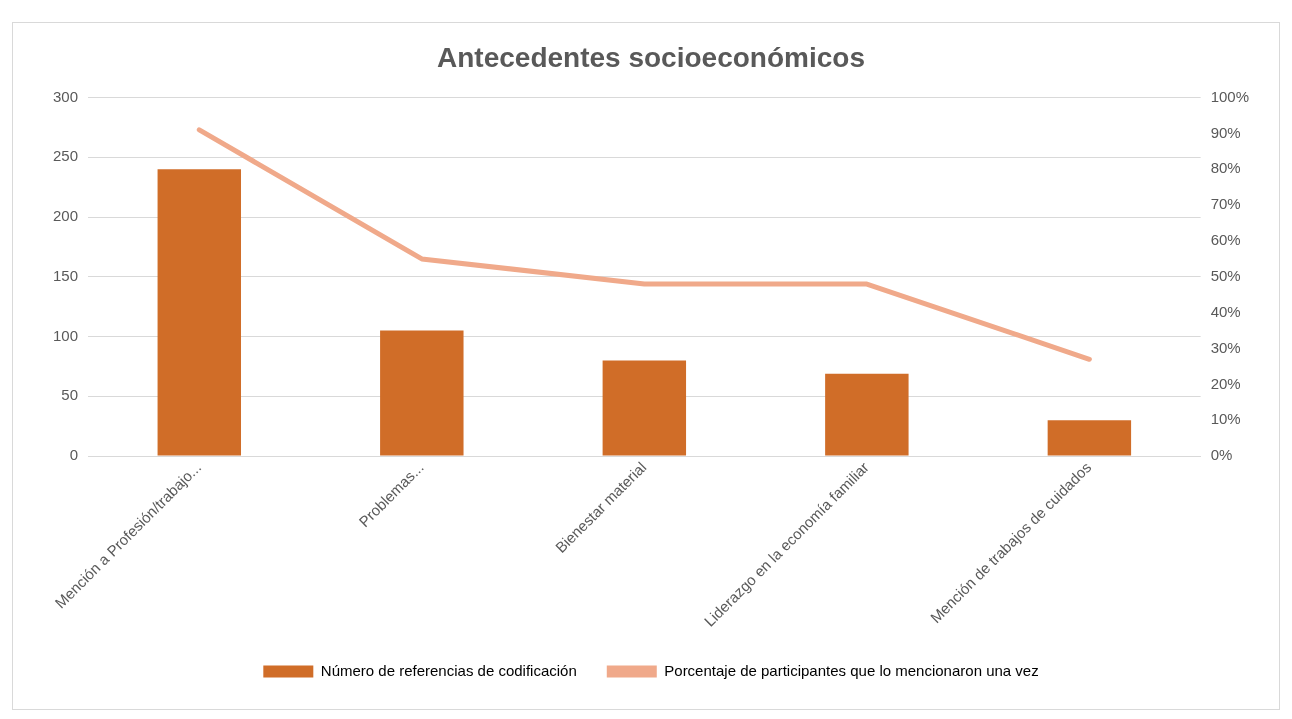  Describe the element at coordinates (1225, 132) in the screenshot. I see `y2-tick-label: 90%` at that location.